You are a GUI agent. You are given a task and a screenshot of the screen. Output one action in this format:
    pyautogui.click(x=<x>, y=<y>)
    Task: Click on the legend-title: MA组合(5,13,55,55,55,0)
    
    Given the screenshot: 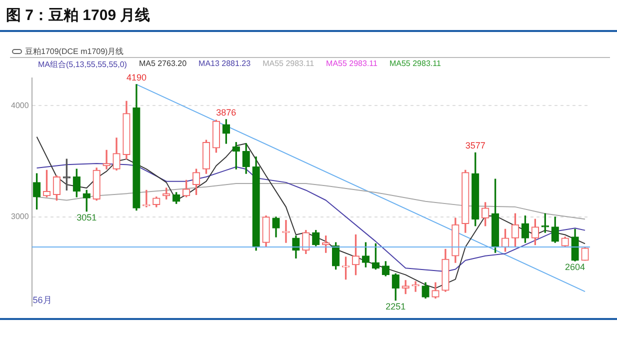 What is the action you would take?
    pyautogui.click(x=82, y=64)
    